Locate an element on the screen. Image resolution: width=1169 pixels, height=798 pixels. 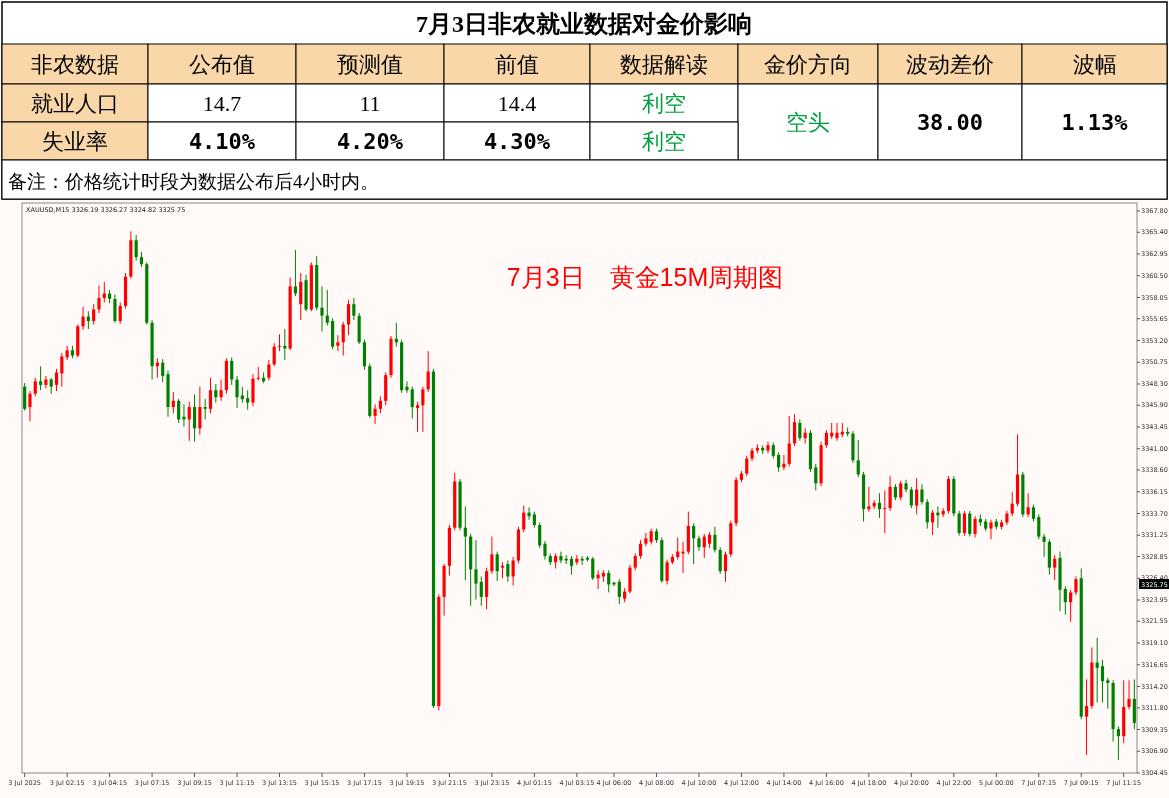
text: 数据解读 is located at coordinates (664, 64).